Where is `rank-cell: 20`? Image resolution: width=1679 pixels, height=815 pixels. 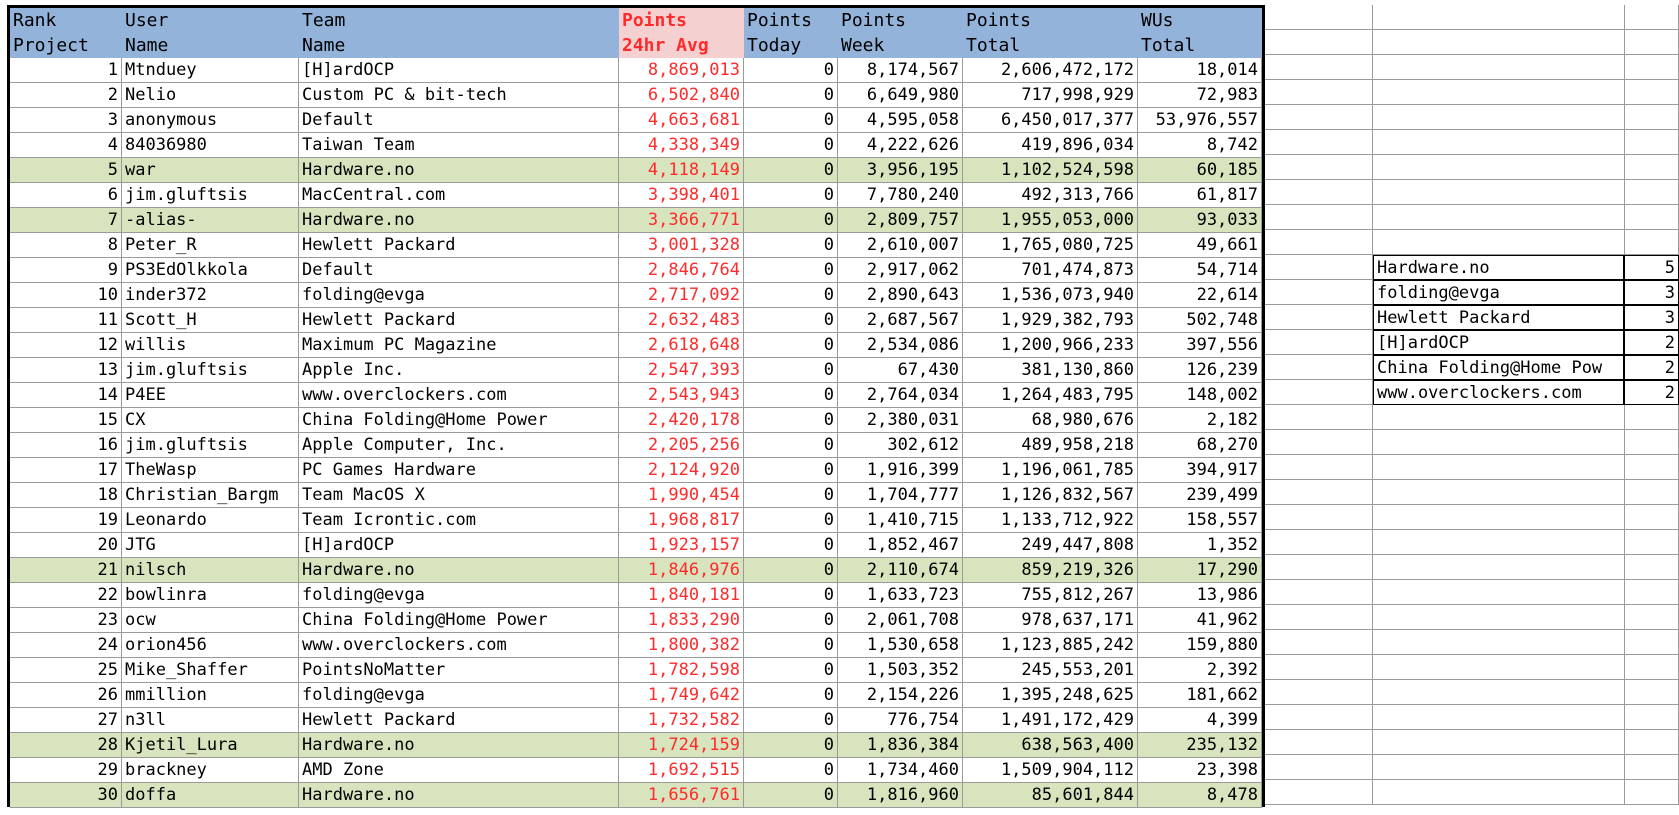 rank-cell: 20 is located at coordinates (66, 545).